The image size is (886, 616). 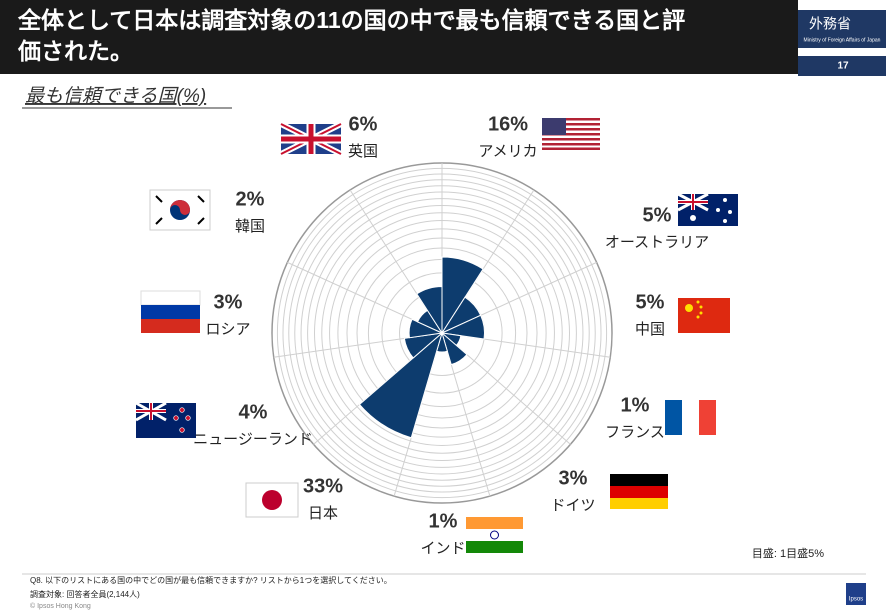 What do you see at coordinates (323, 486) in the screenshot?
I see `value-label: 33%` at bounding box center [323, 486].